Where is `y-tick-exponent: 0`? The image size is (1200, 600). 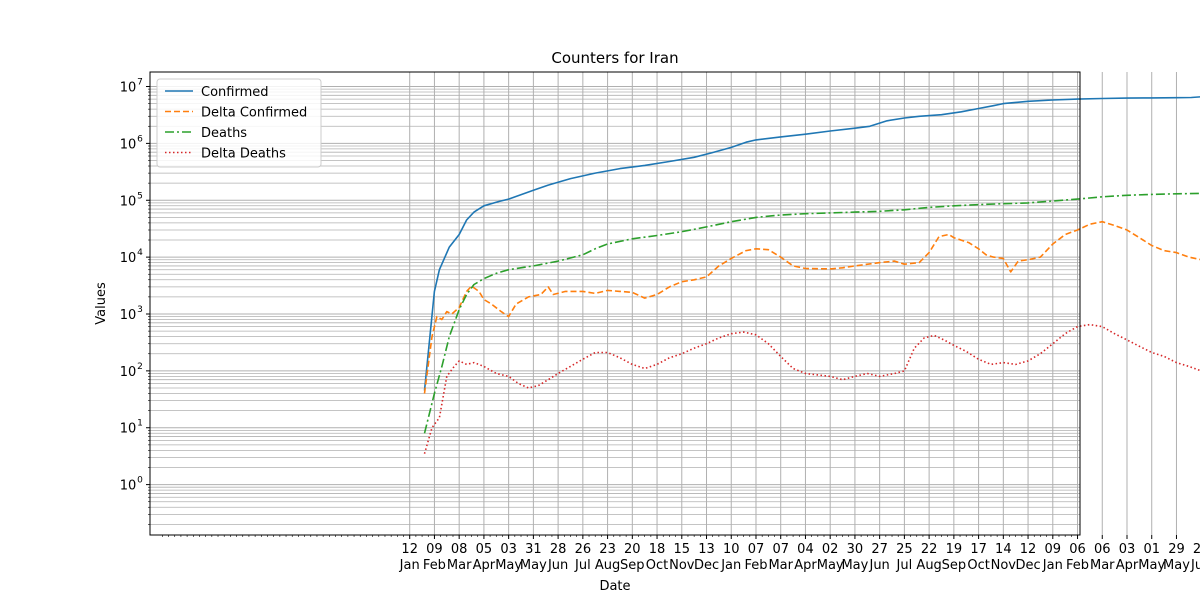 y-tick-exponent: 0 is located at coordinates (140, 481).